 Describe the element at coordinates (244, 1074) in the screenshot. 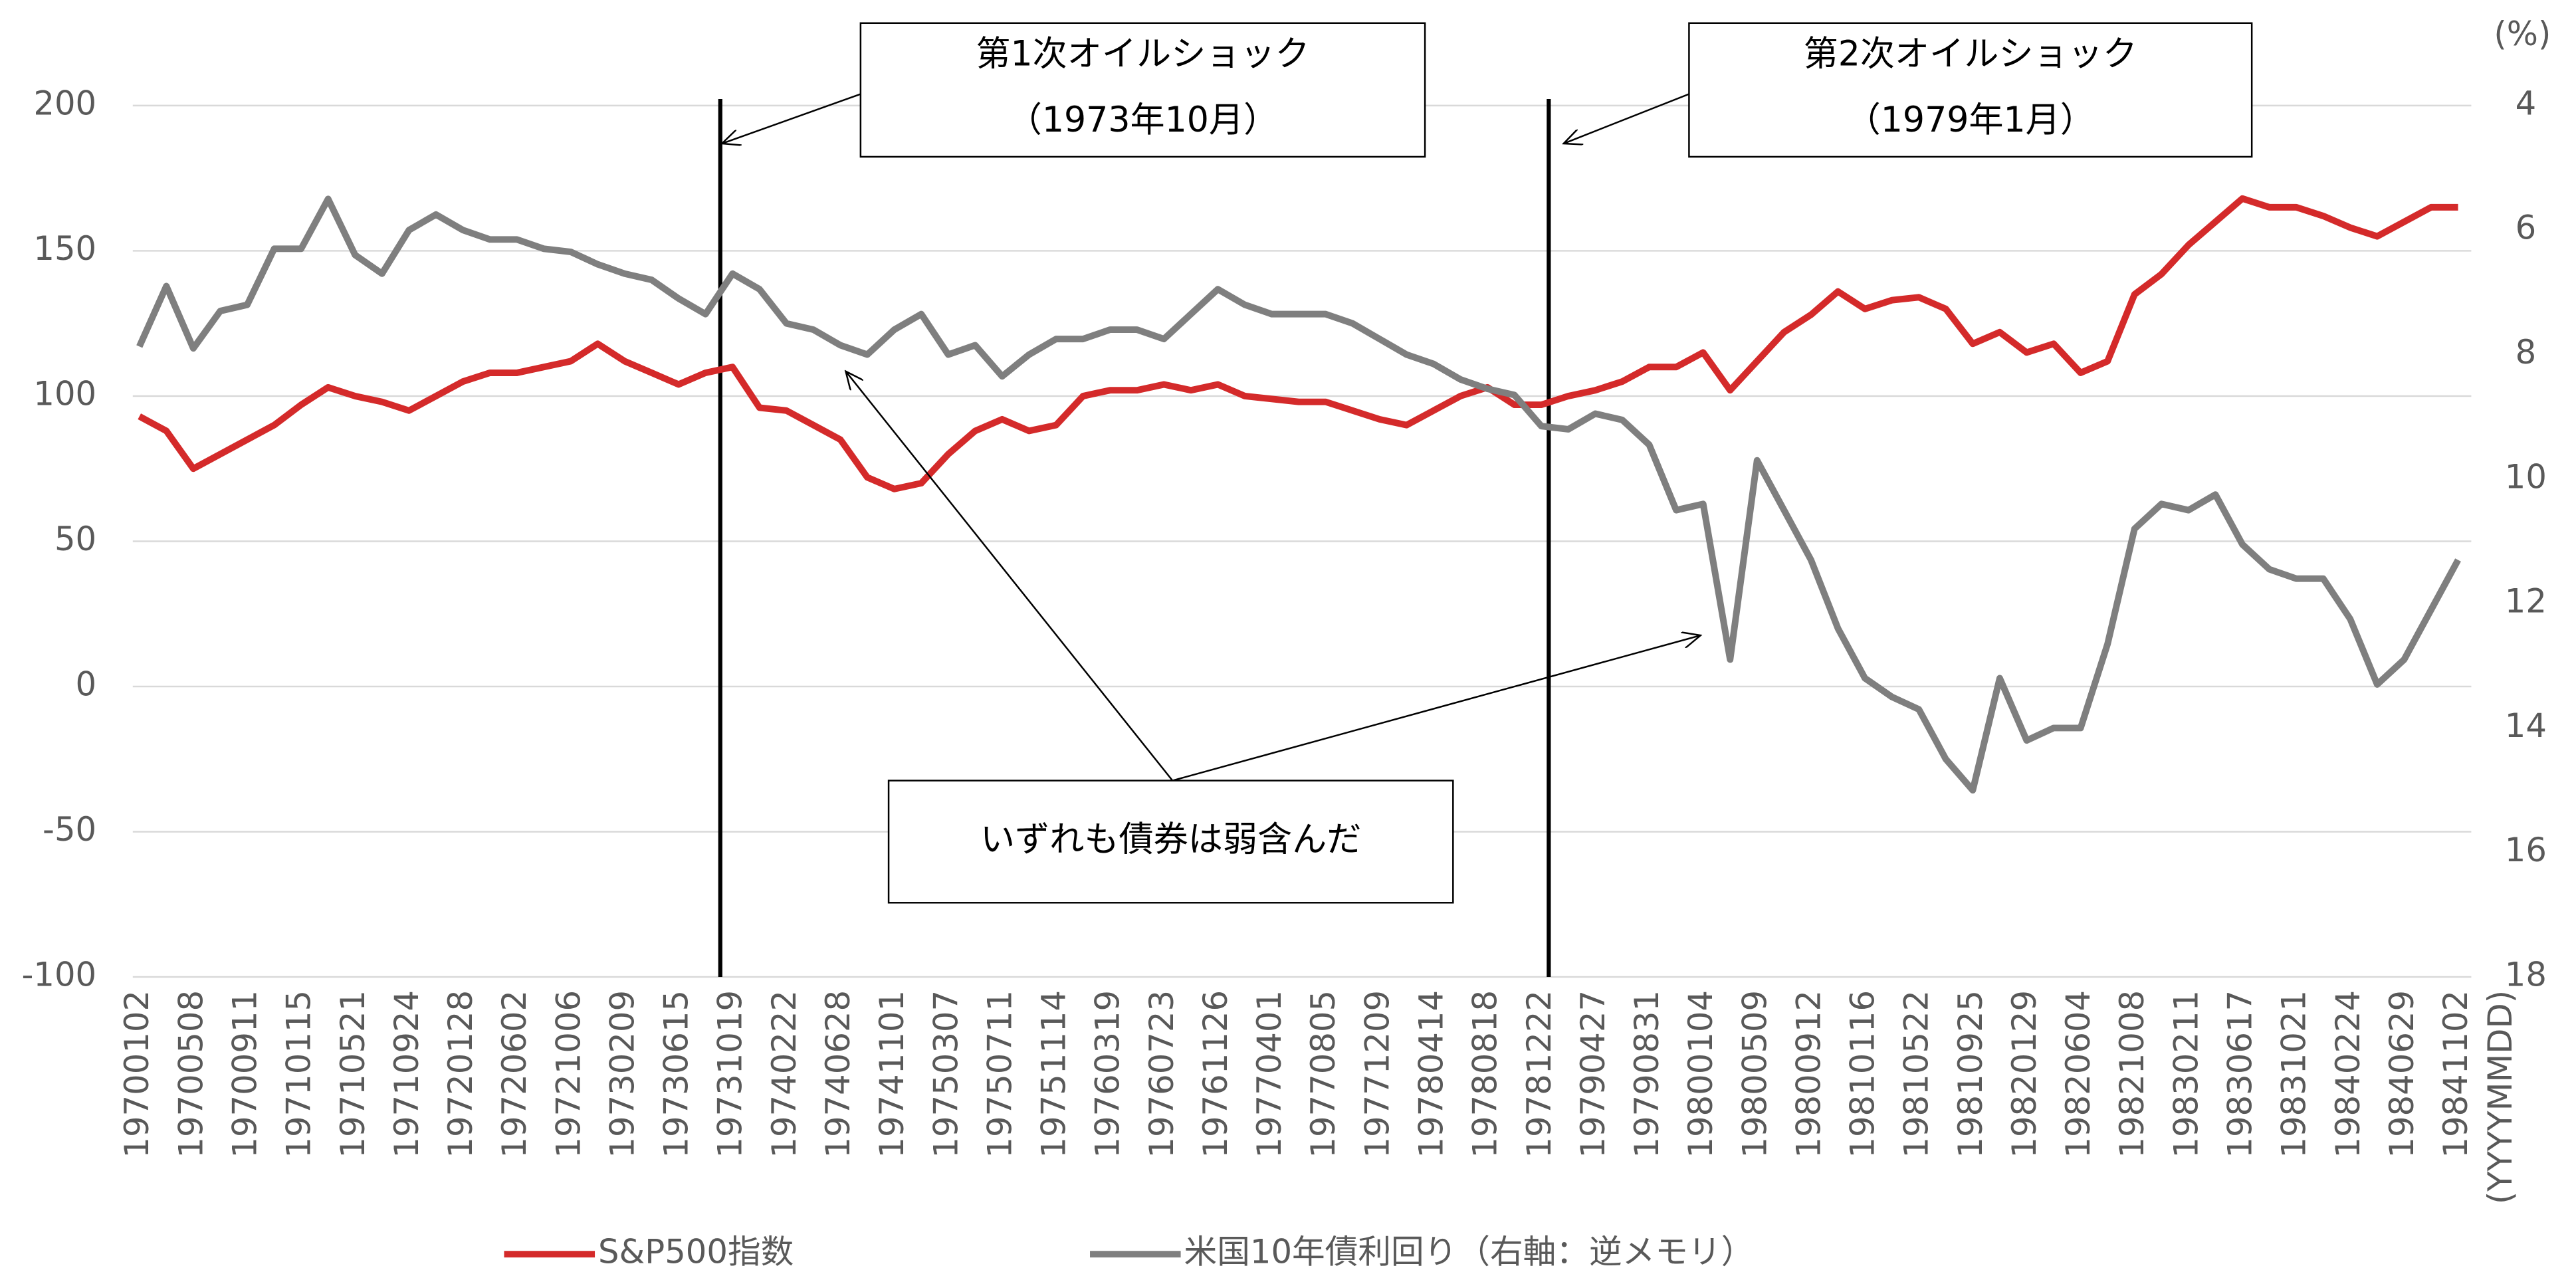

I see `x-tick-label: 19700911` at that location.